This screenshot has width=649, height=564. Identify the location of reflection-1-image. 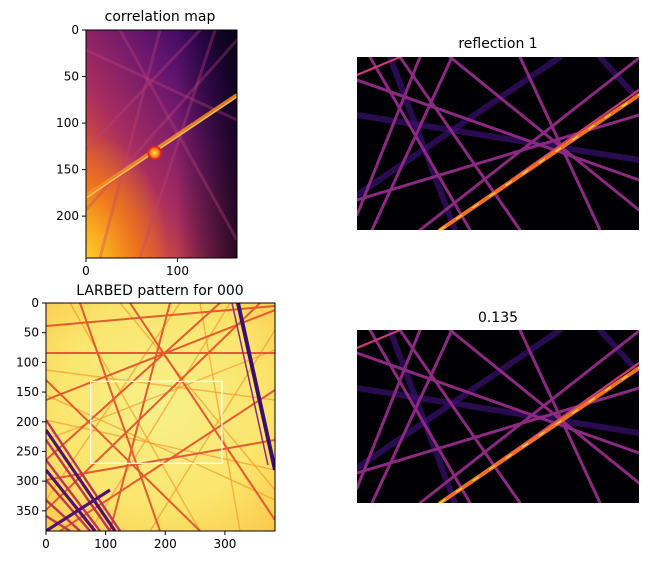
(498, 143).